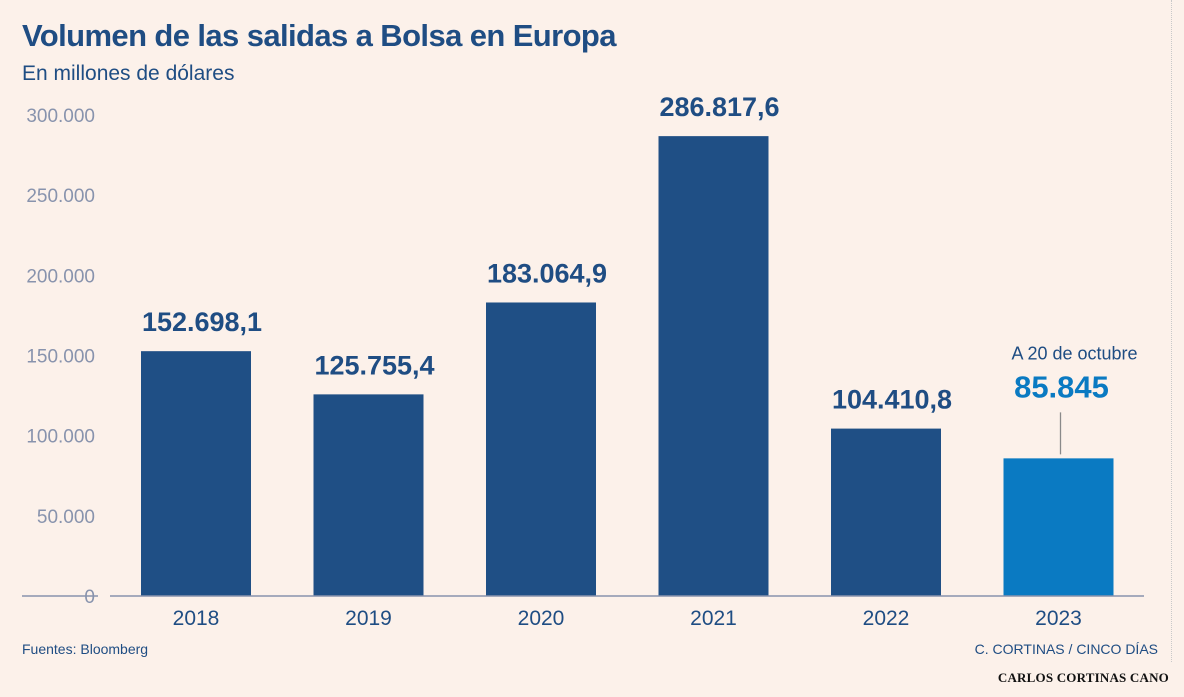  What do you see at coordinates (60, 116) in the screenshot?
I see `y-tick-label: 300.000` at bounding box center [60, 116].